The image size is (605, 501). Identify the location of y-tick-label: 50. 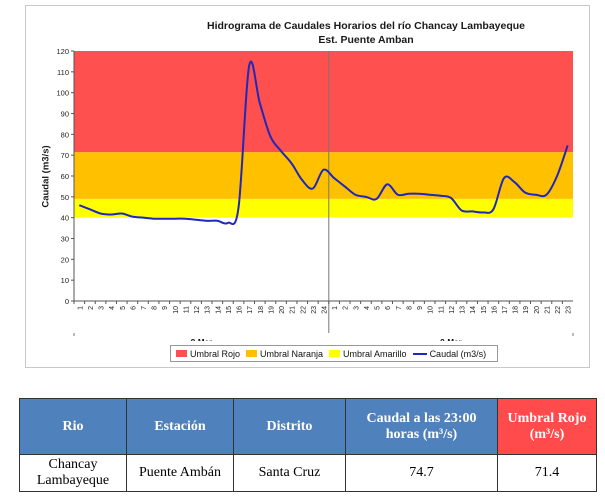
(65, 197).